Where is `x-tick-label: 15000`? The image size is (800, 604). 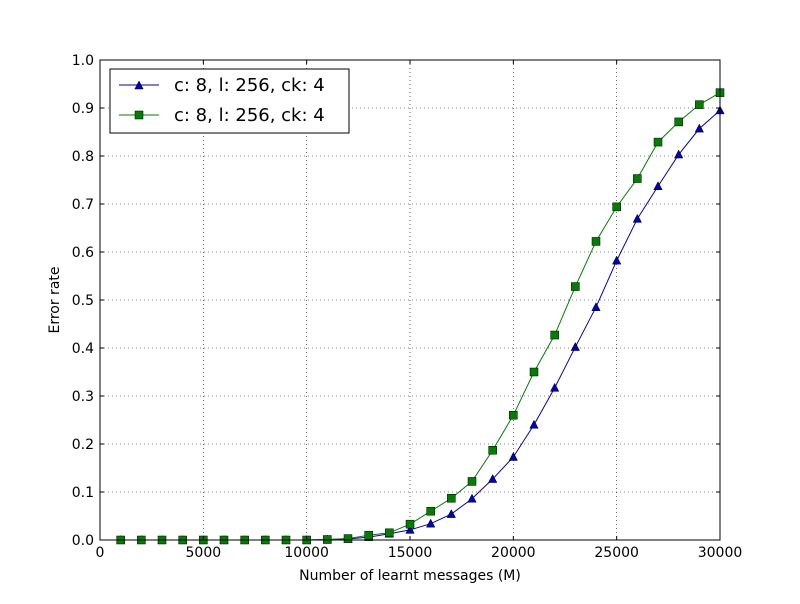
x-tick-label: 15000 is located at coordinates (410, 553).